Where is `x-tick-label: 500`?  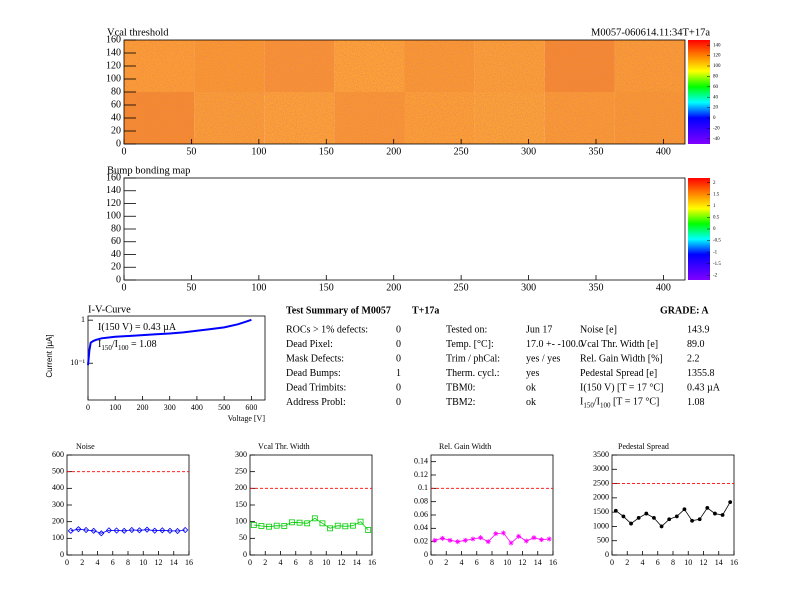 x-tick-label: 500 is located at coordinates (224, 407).